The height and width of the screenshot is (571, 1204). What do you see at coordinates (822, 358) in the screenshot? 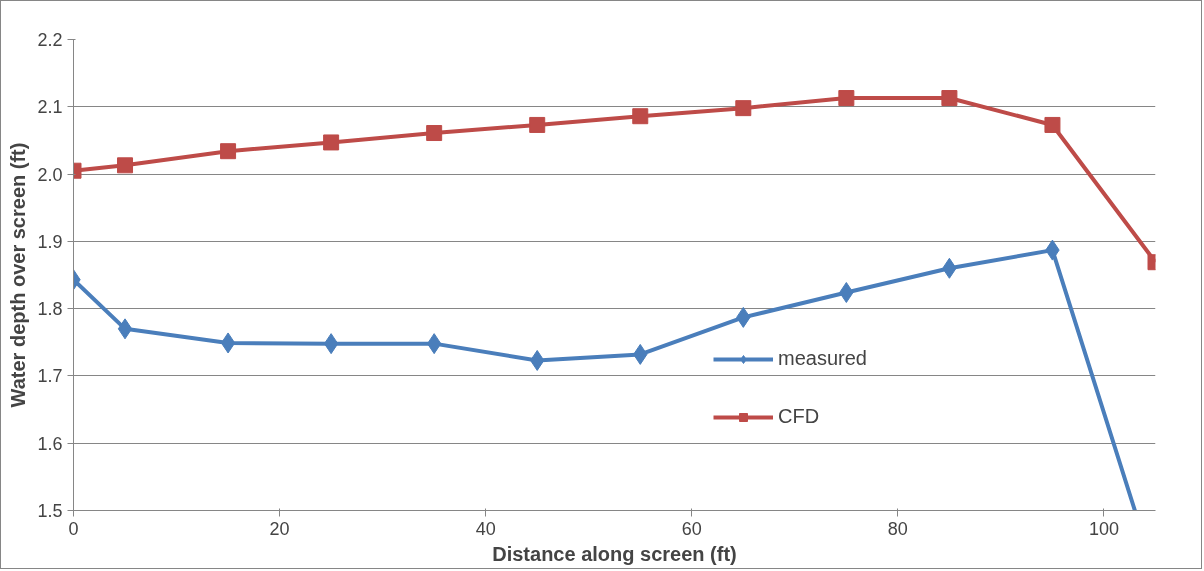
I see `legend-label: measured` at bounding box center [822, 358].